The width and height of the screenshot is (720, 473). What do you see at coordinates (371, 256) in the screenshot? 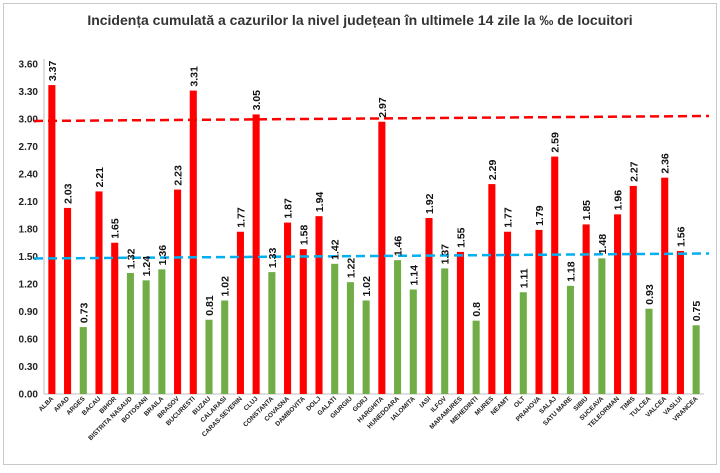
I see `threshold-line-low` at bounding box center [371, 256].